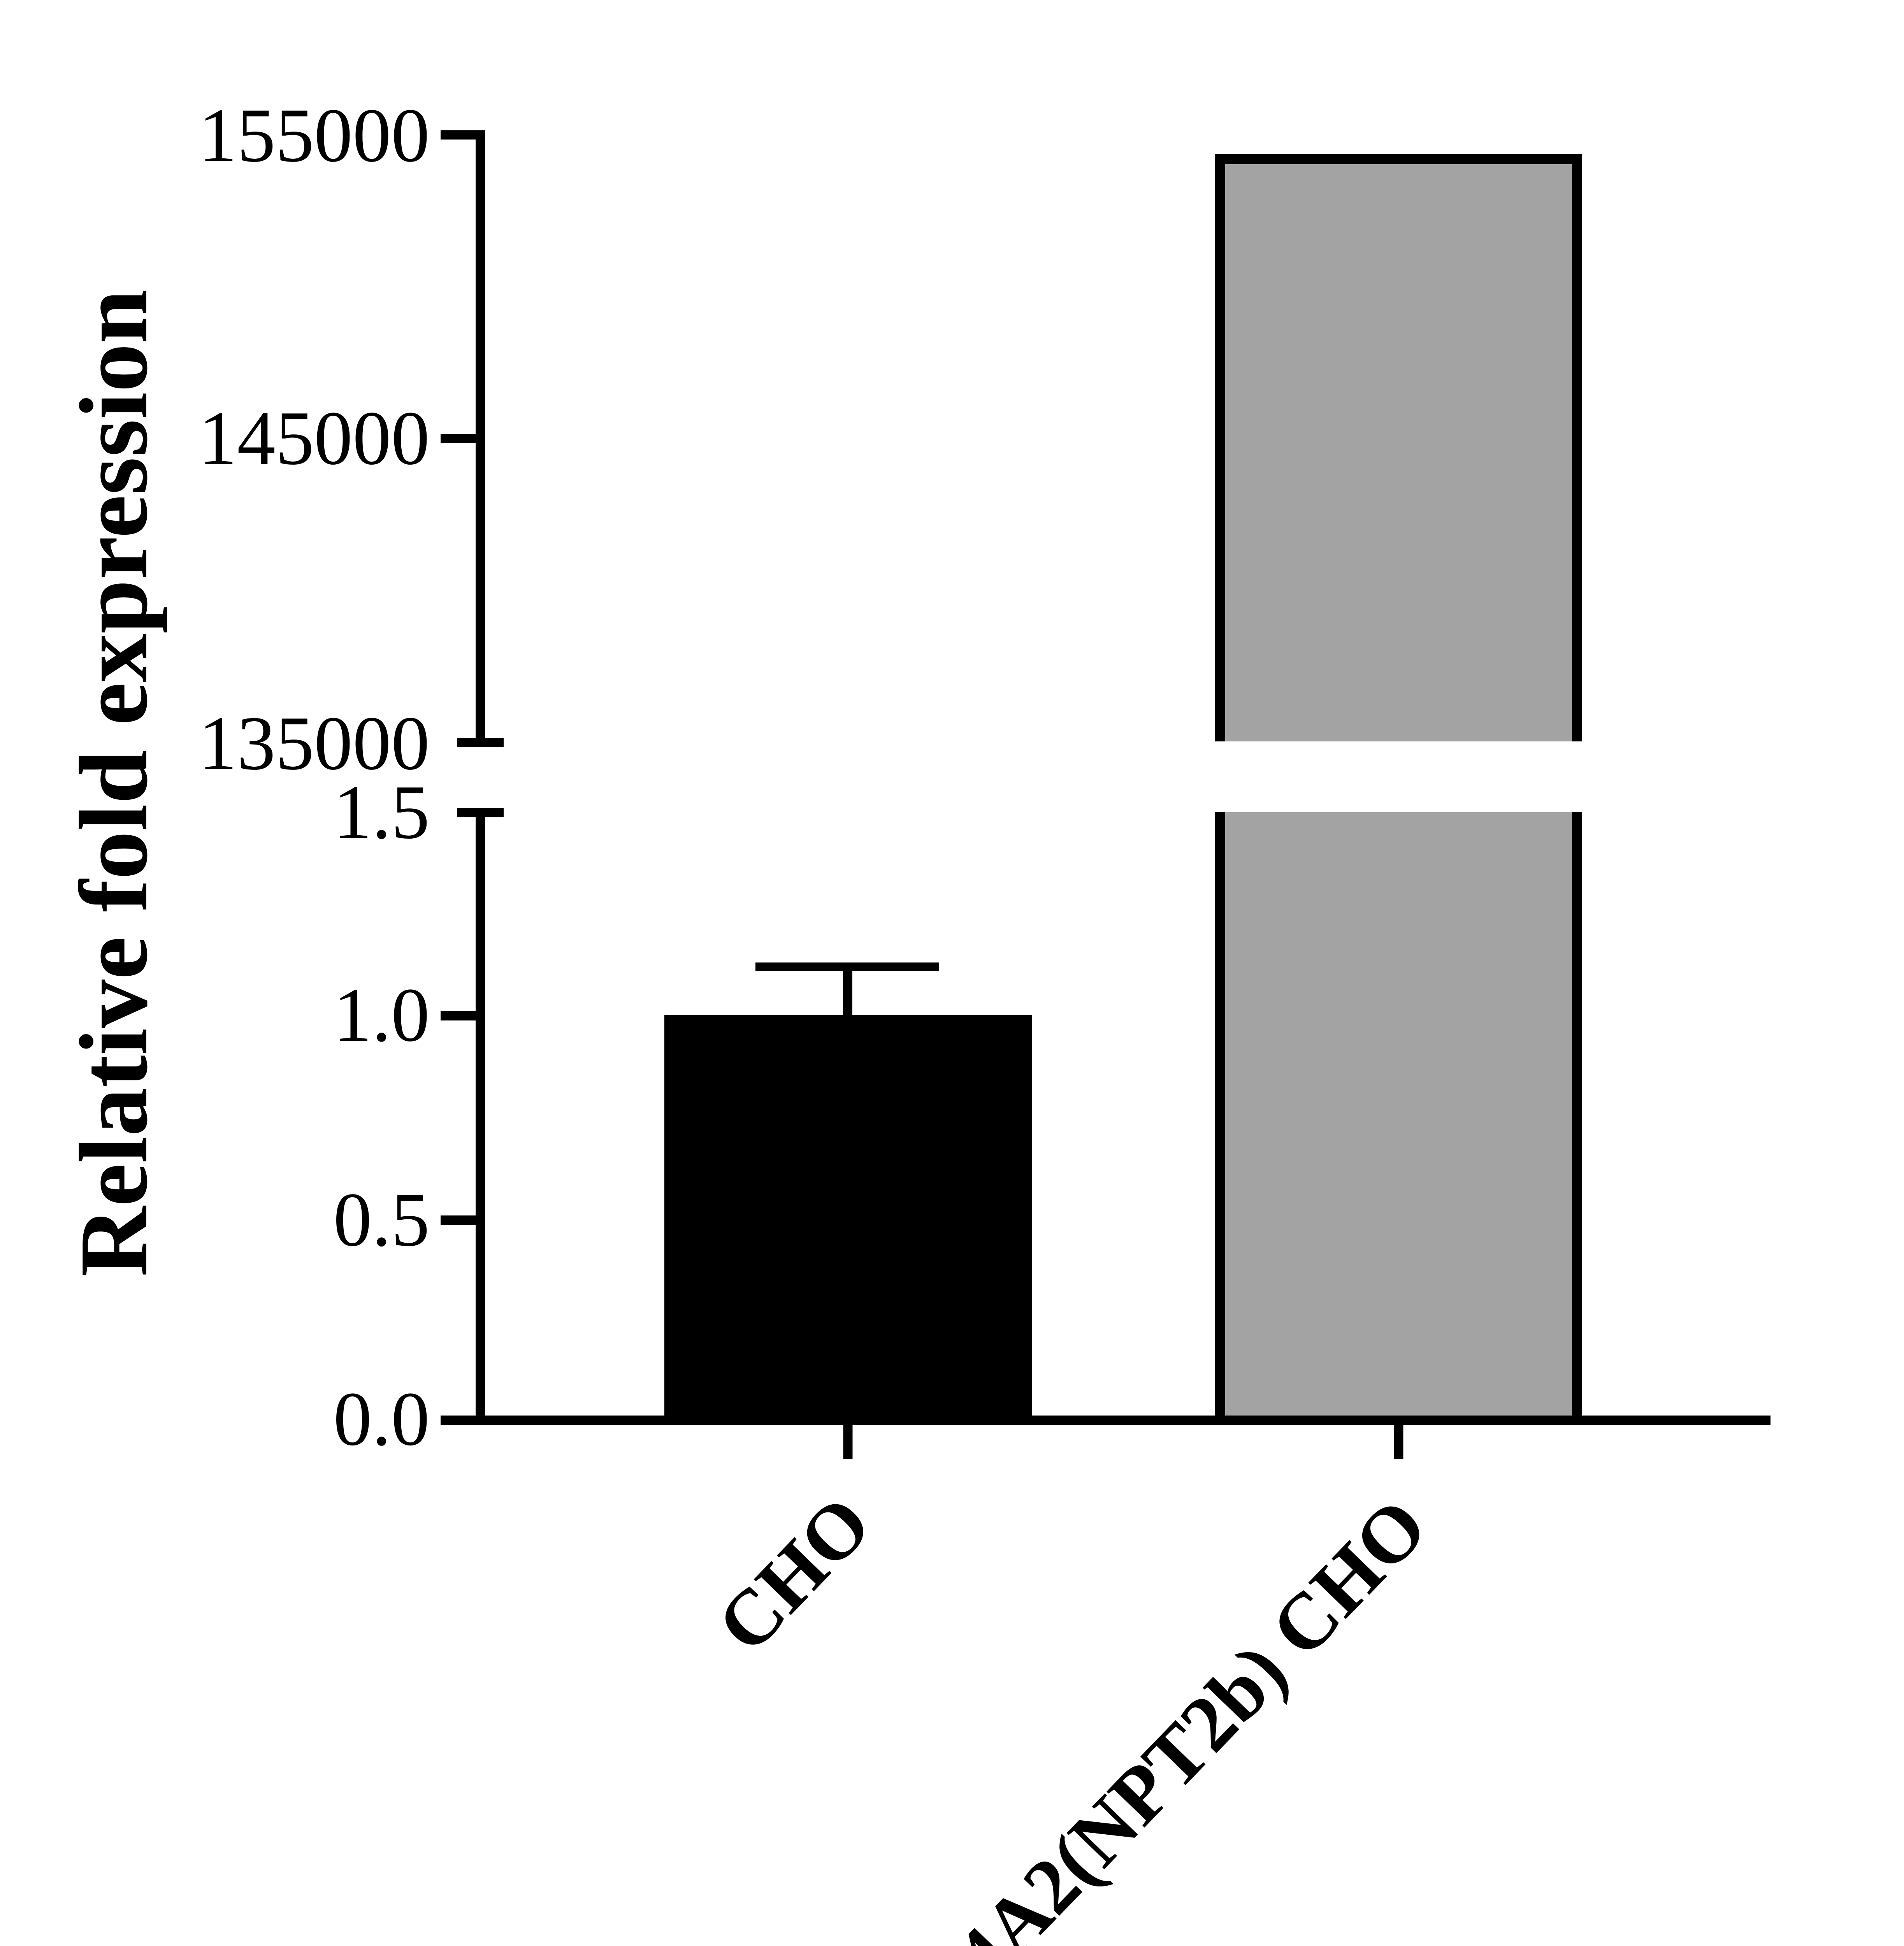 The image size is (1904, 1946). I want to click on svg-text: 135000, so click(314, 743).